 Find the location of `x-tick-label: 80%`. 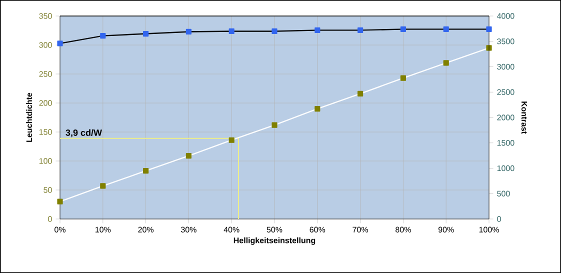

x-tick-label: 80% is located at coordinates (403, 229).